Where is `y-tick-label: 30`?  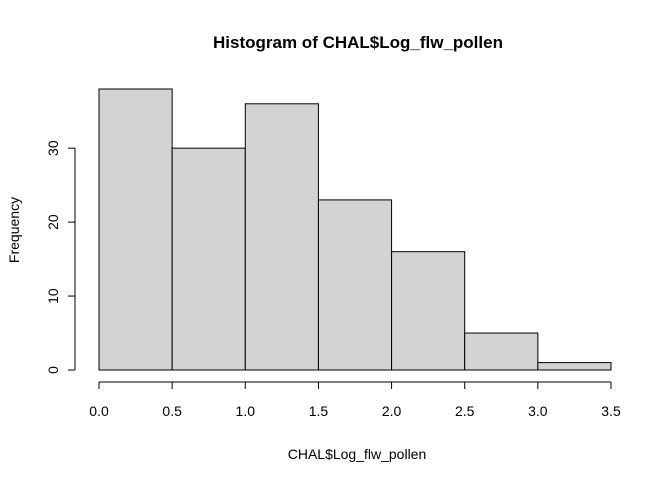
y-tick-label: 30 is located at coordinates (53, 148).